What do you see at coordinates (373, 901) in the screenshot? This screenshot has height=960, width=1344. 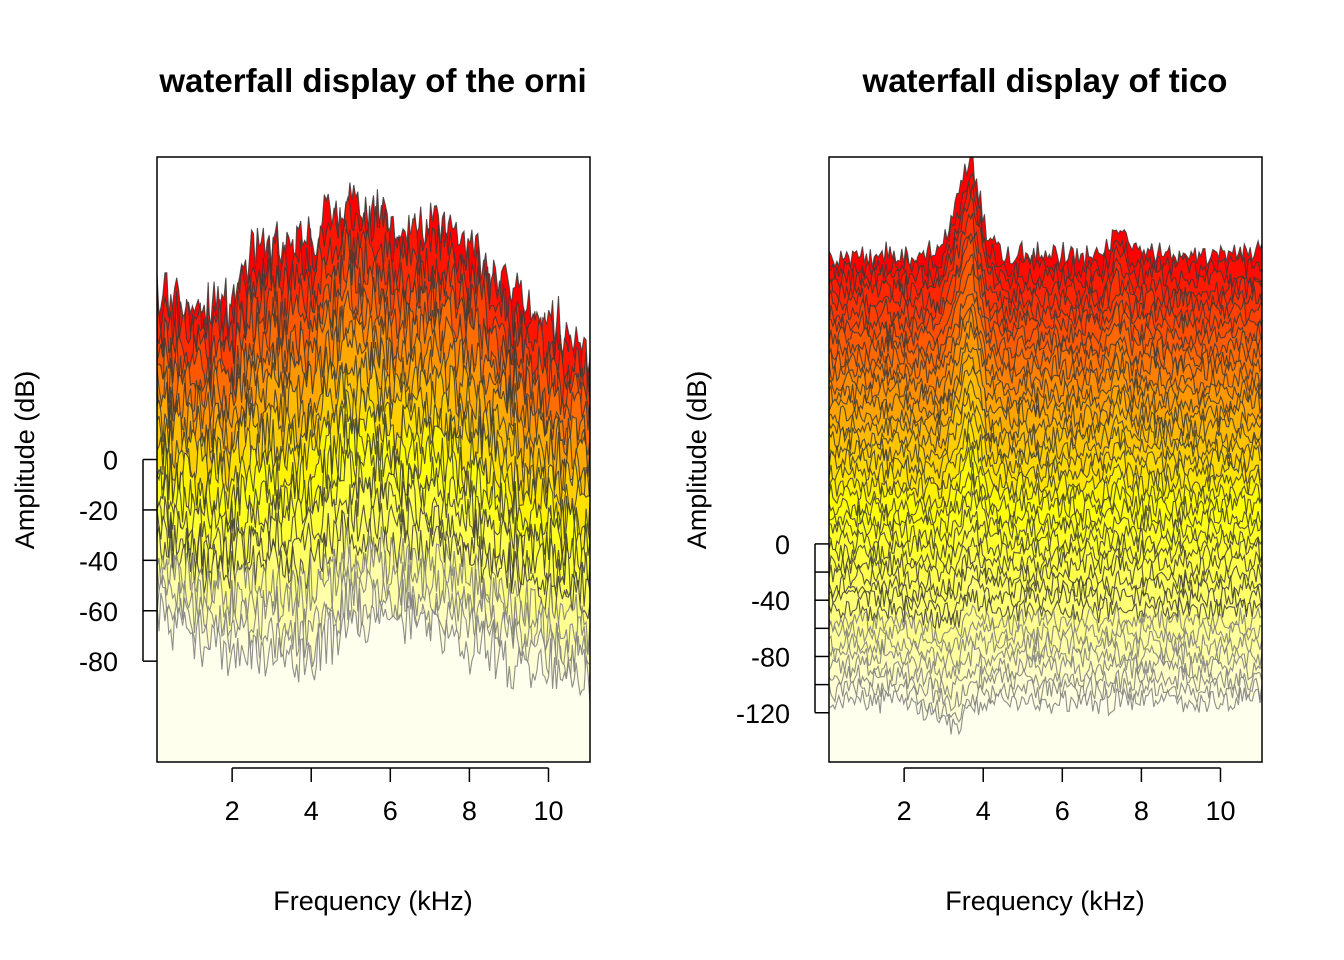 I see `x-axis-label-orni: Frequency (kHz)` at bounding box center [373, 901].